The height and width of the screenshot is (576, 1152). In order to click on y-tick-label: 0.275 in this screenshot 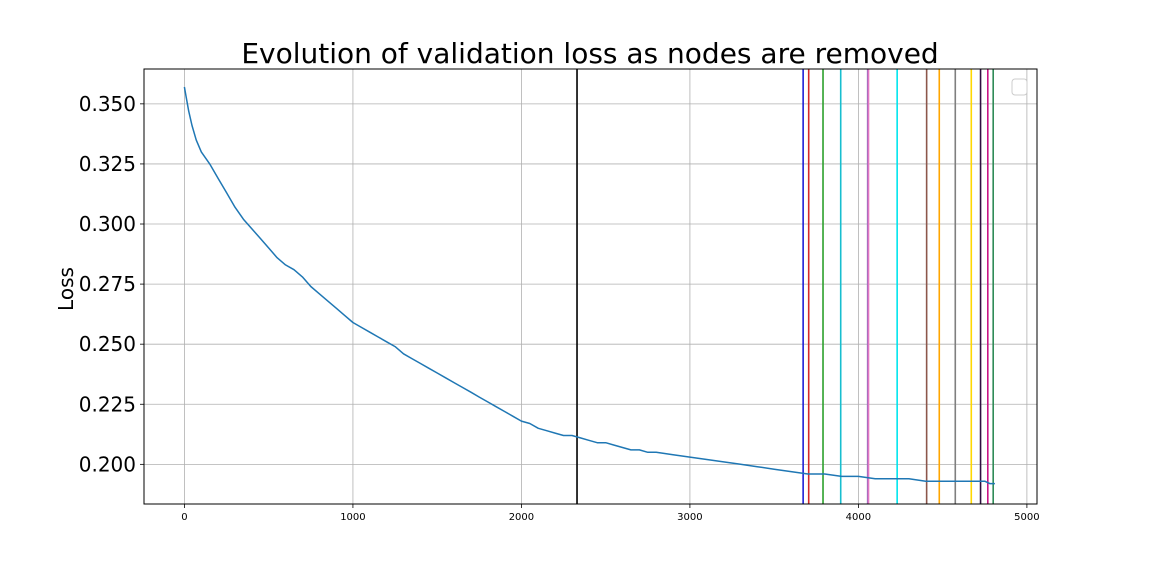, I will do `click(107, 284)`.